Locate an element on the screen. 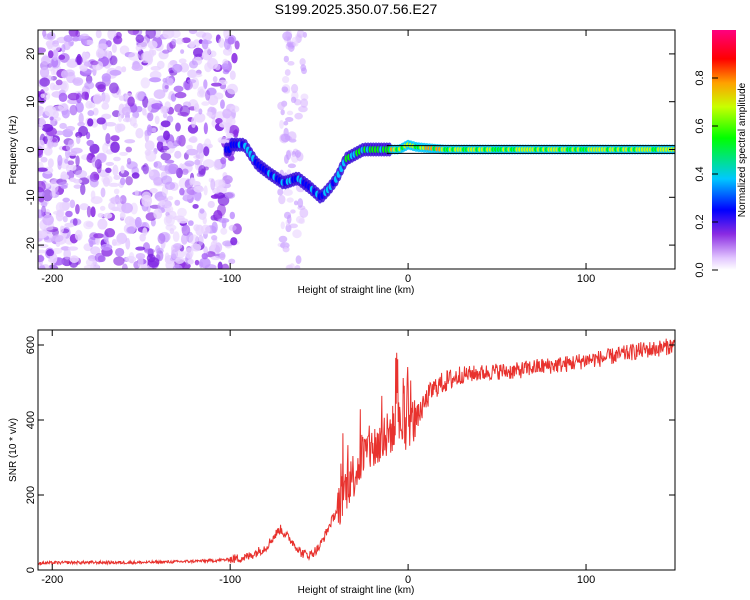 This screenshot has width=750, height=600. spectrogram-y-tick-label: 10 is located at coordinates (31, 102).